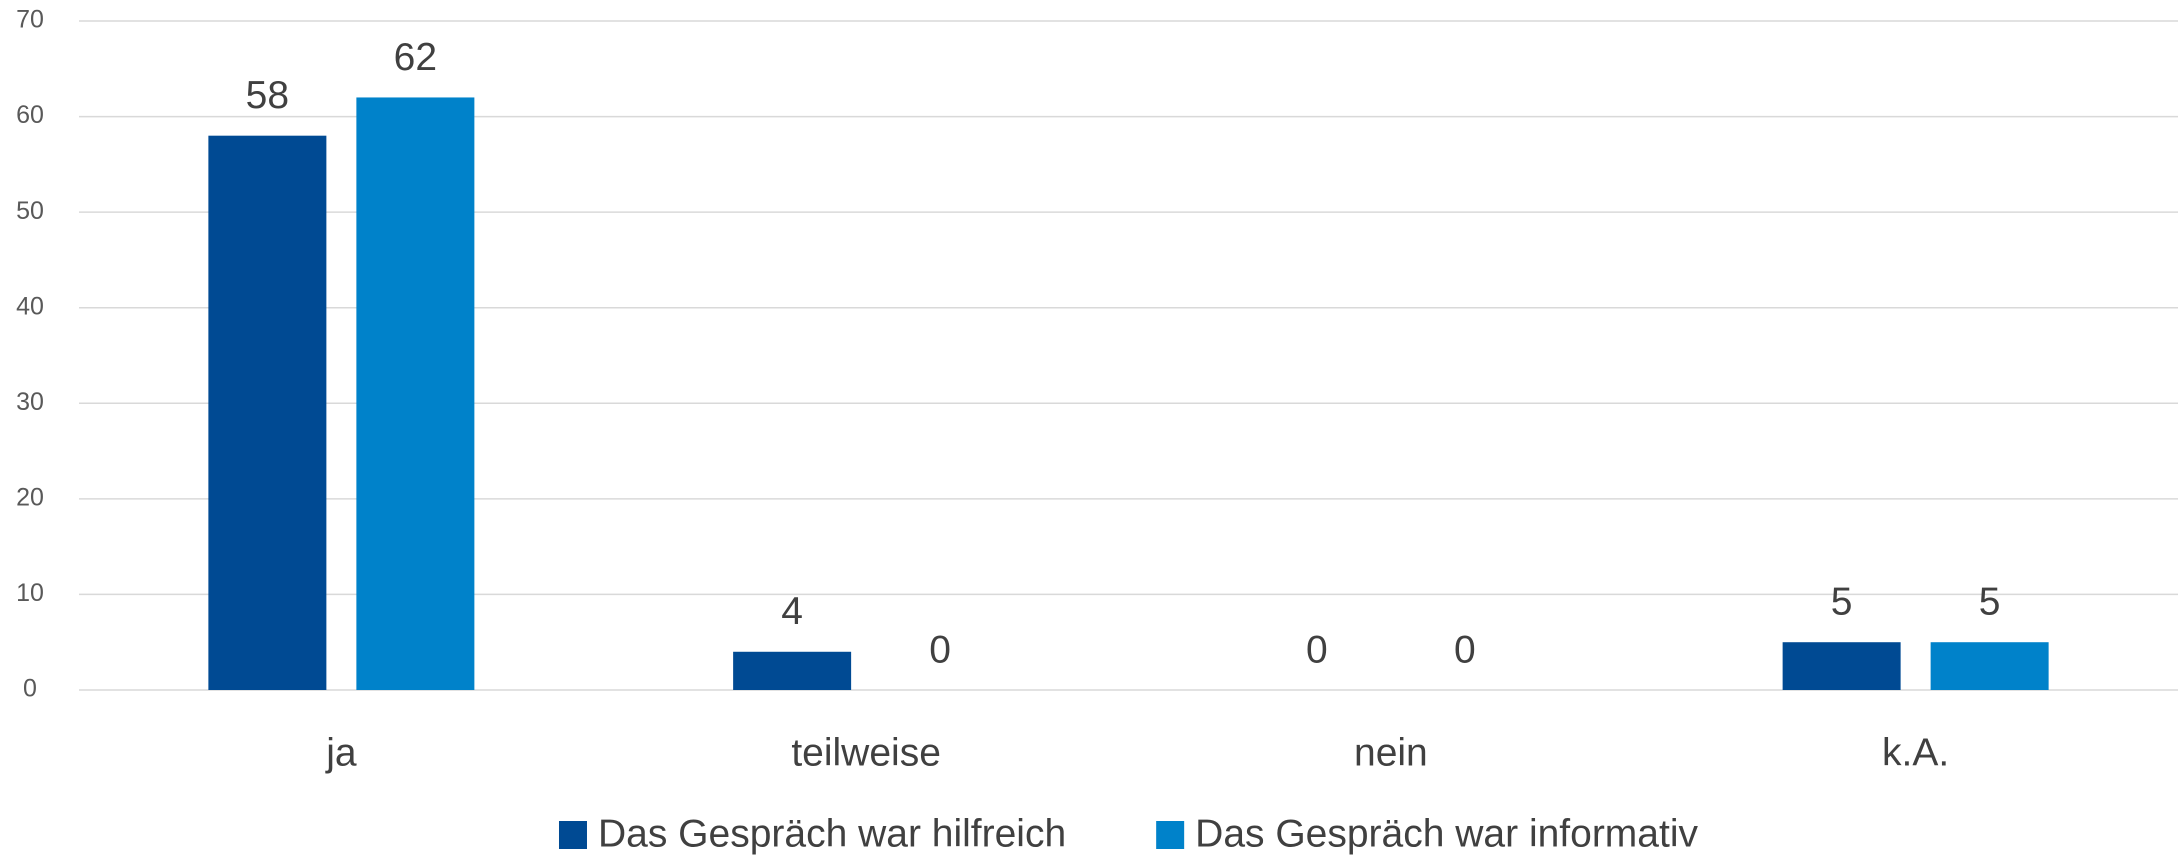 The width and height of the screenshot is (2178, 858). I want to click on y-tick-label: 30, so click(30, 402).